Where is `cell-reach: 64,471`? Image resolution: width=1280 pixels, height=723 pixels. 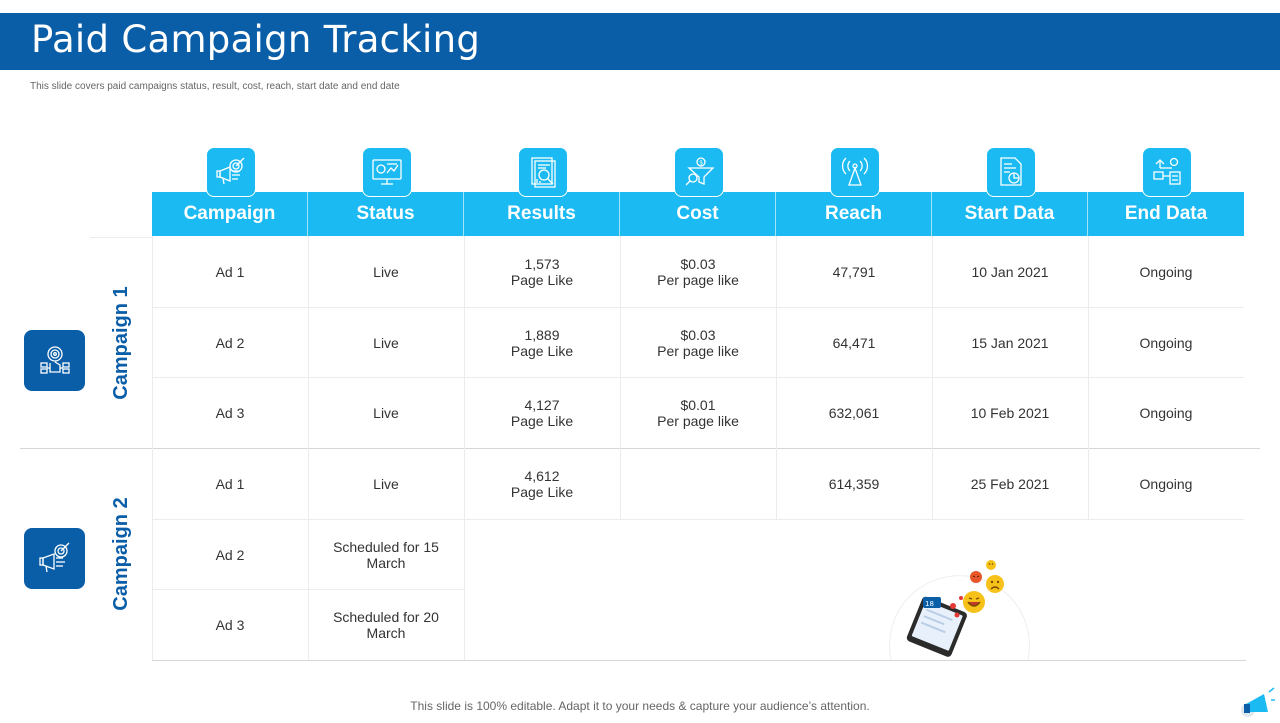
cell-reach: 64,471 is located at coordinates (854, 343).